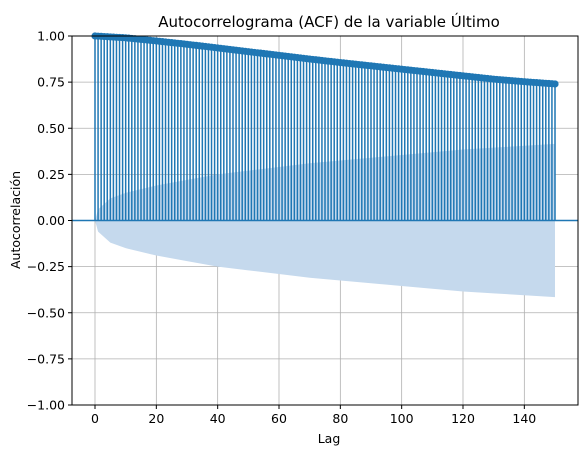 This screenshot has height=458, width=587. Describe the element at coordinates (51, 82) in the screenshot. I see `y-tick-label-7: 0.75` at that location.